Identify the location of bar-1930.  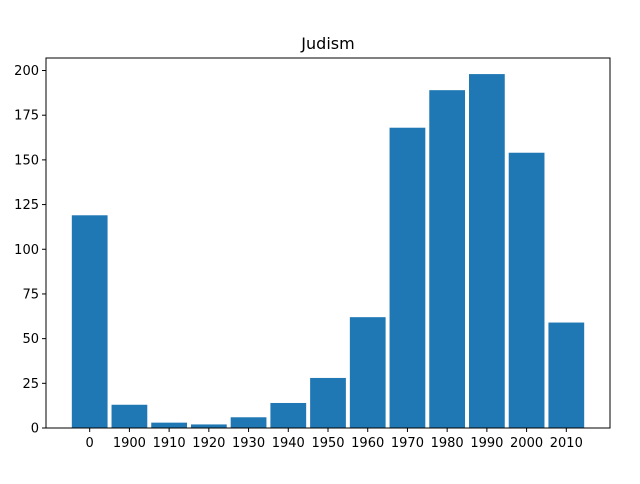
(248, 422).